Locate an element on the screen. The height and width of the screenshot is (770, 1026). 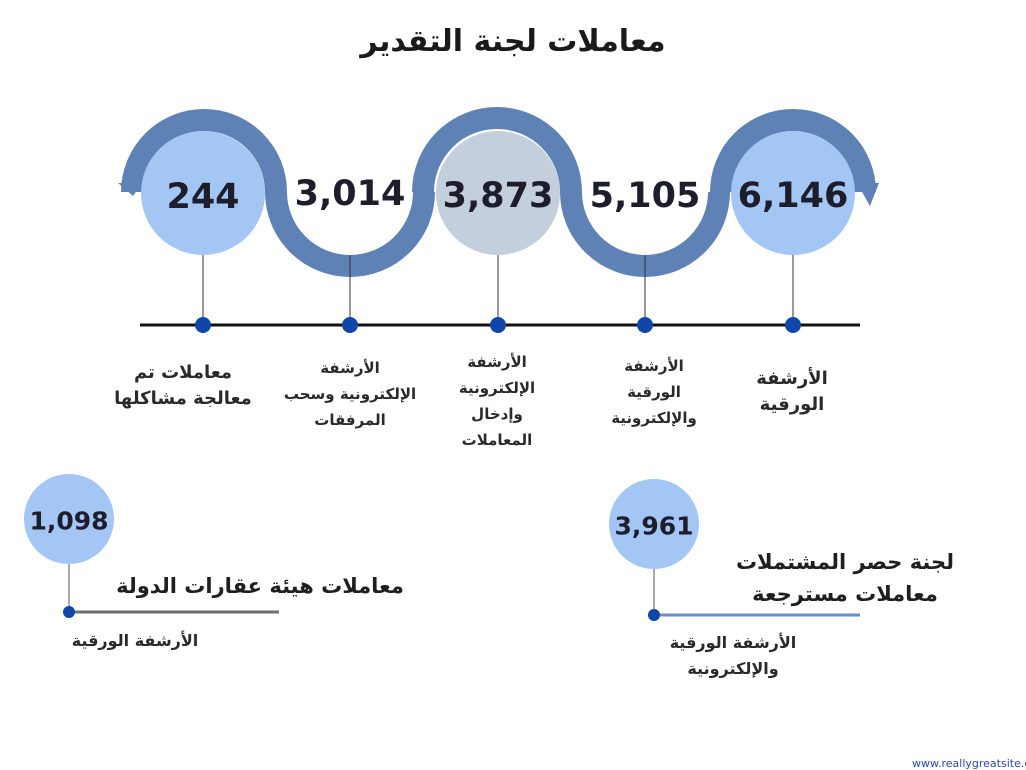
heading-inventory-committee: لجنة حصر المشتملات معاملات مسترجعة is located at coordinates (845, 578).